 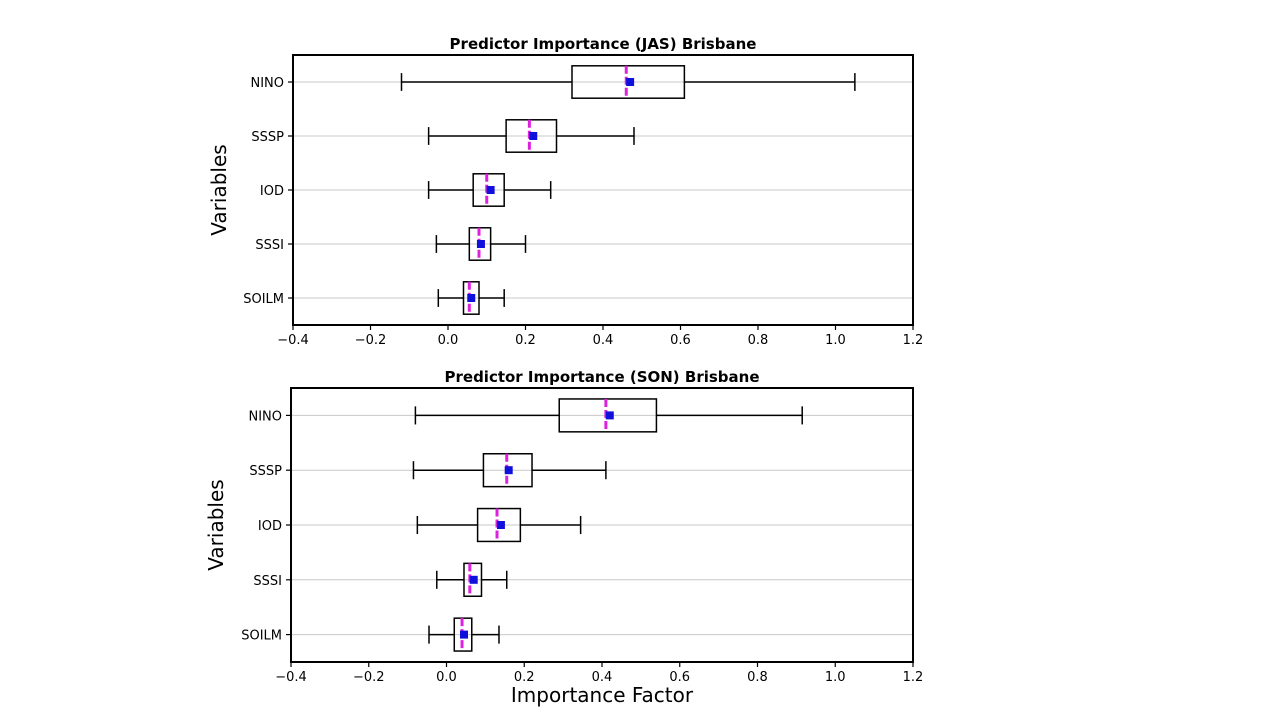 I want to click on chart-title: Predictor Importance (SON) Brisbane, so click(x=602, y=377).